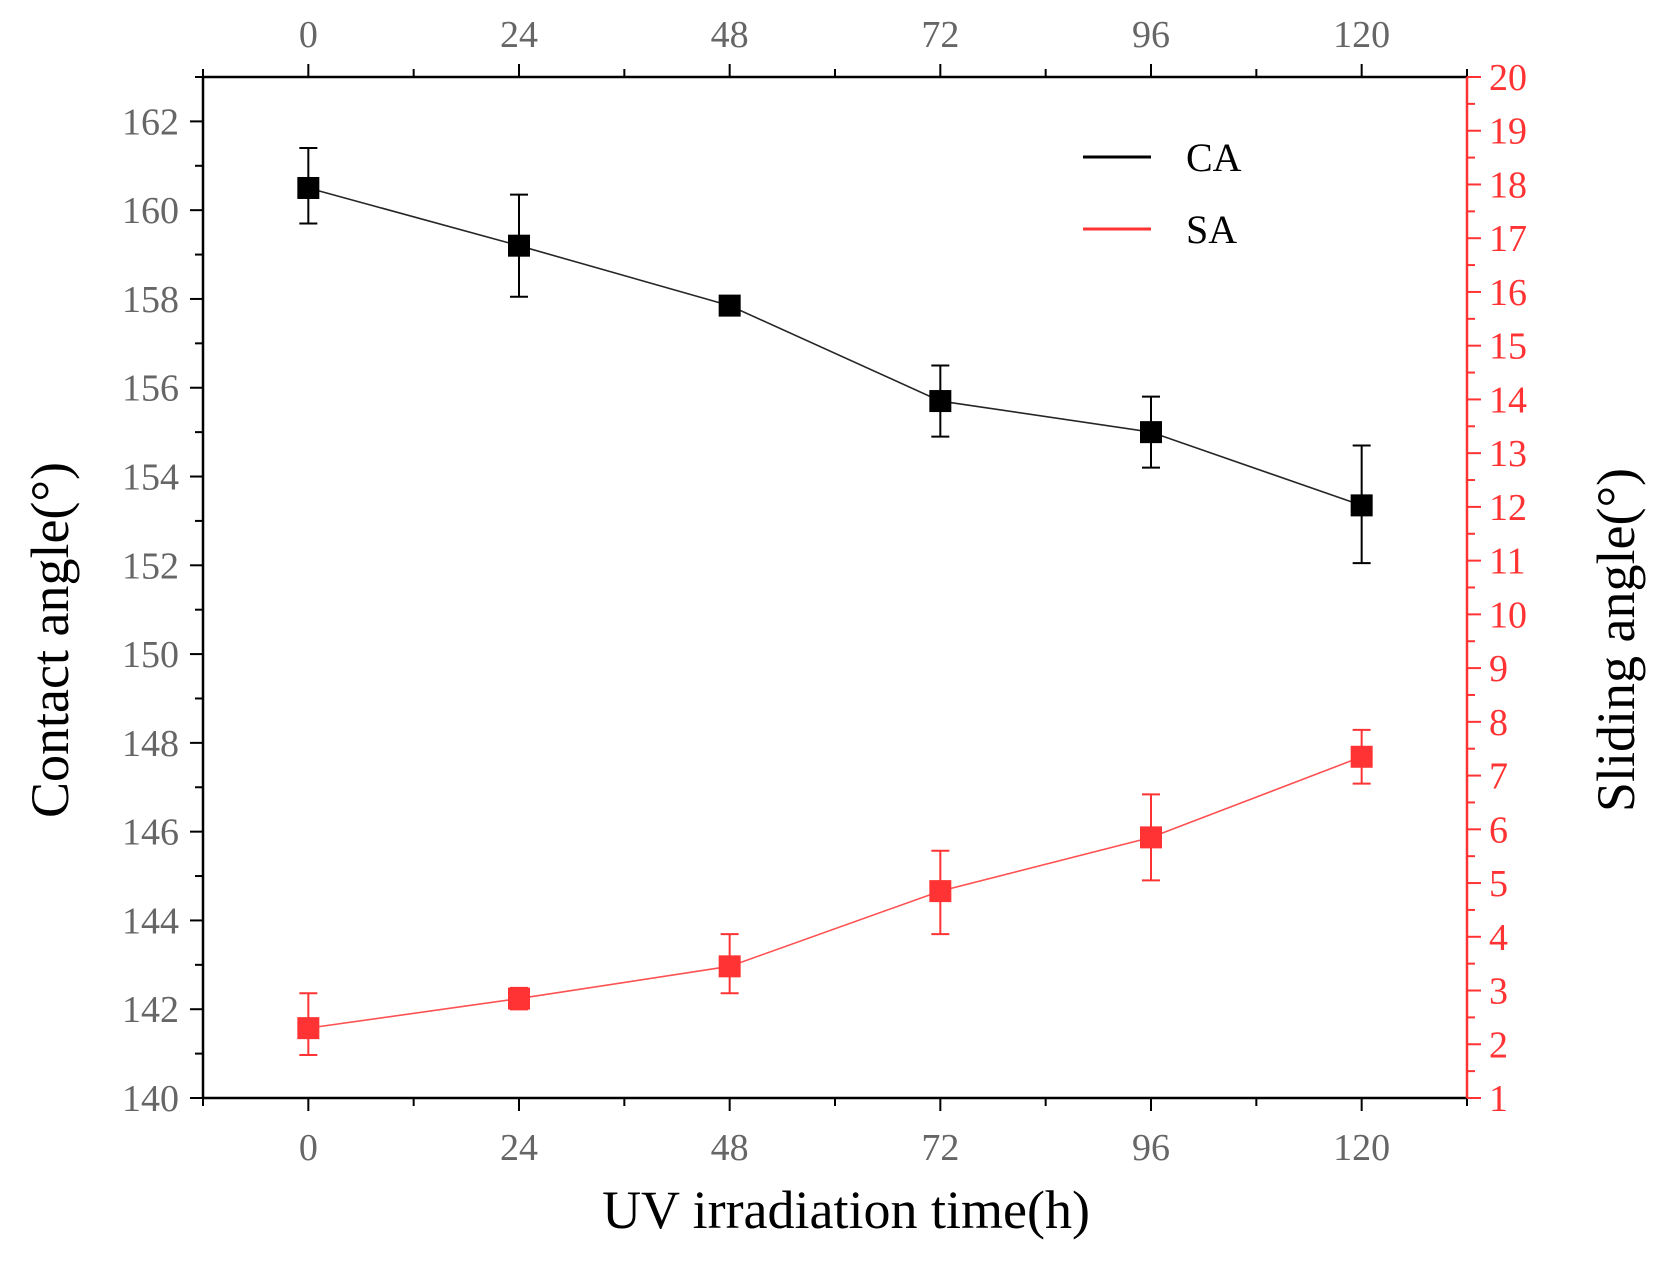 This screenshot has height=1273, width=1654. Describe the element at coordinates (1361, 1148) in the screenshot. I see `x-tick-label: 120` at that location.